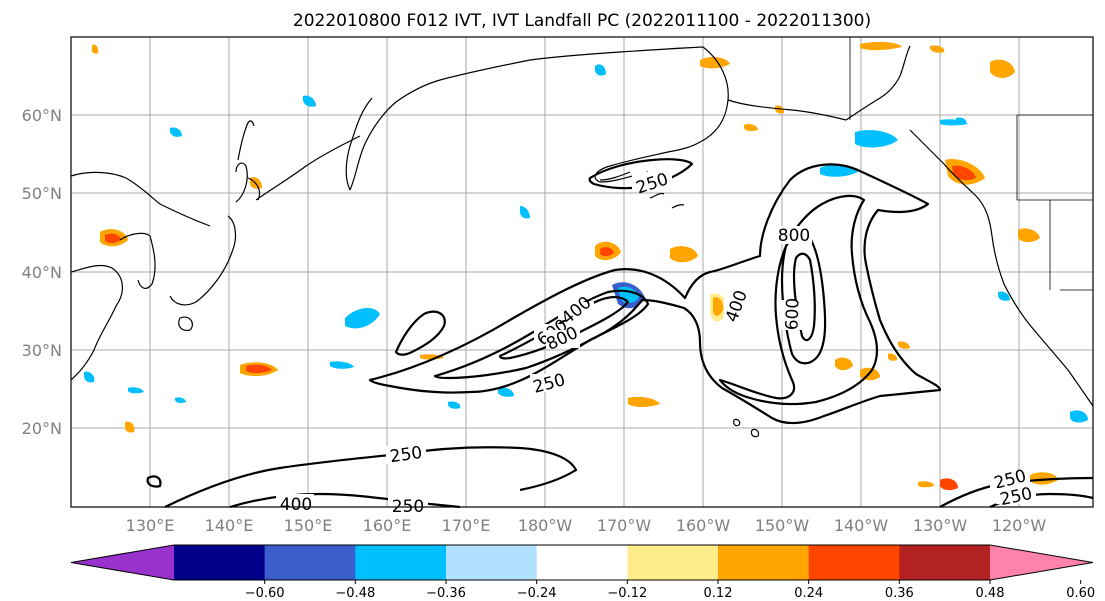 This screenshot has width=1105, height=601. What do you see at coordinates (150, 525) in the screenshot?
I see `lon-label: 130°E` at bounding box center [150, 525].